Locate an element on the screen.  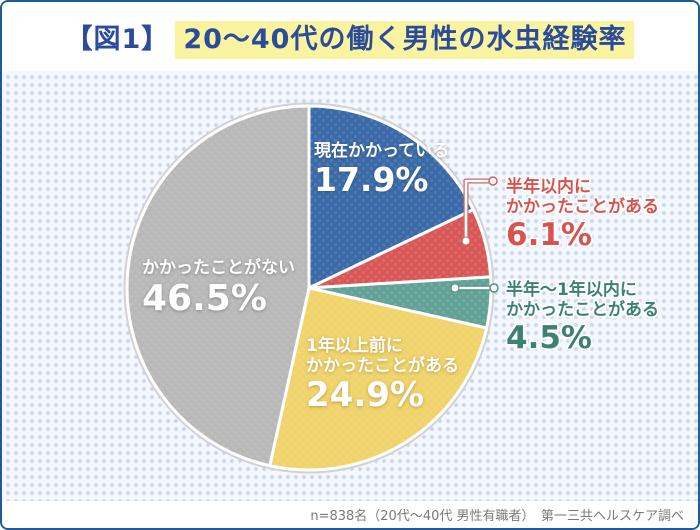
figure-footer: n=838名（20代〜40代 男性有職者） 第一三共ヘルスケア調べ is located at coordinates (350, 514).